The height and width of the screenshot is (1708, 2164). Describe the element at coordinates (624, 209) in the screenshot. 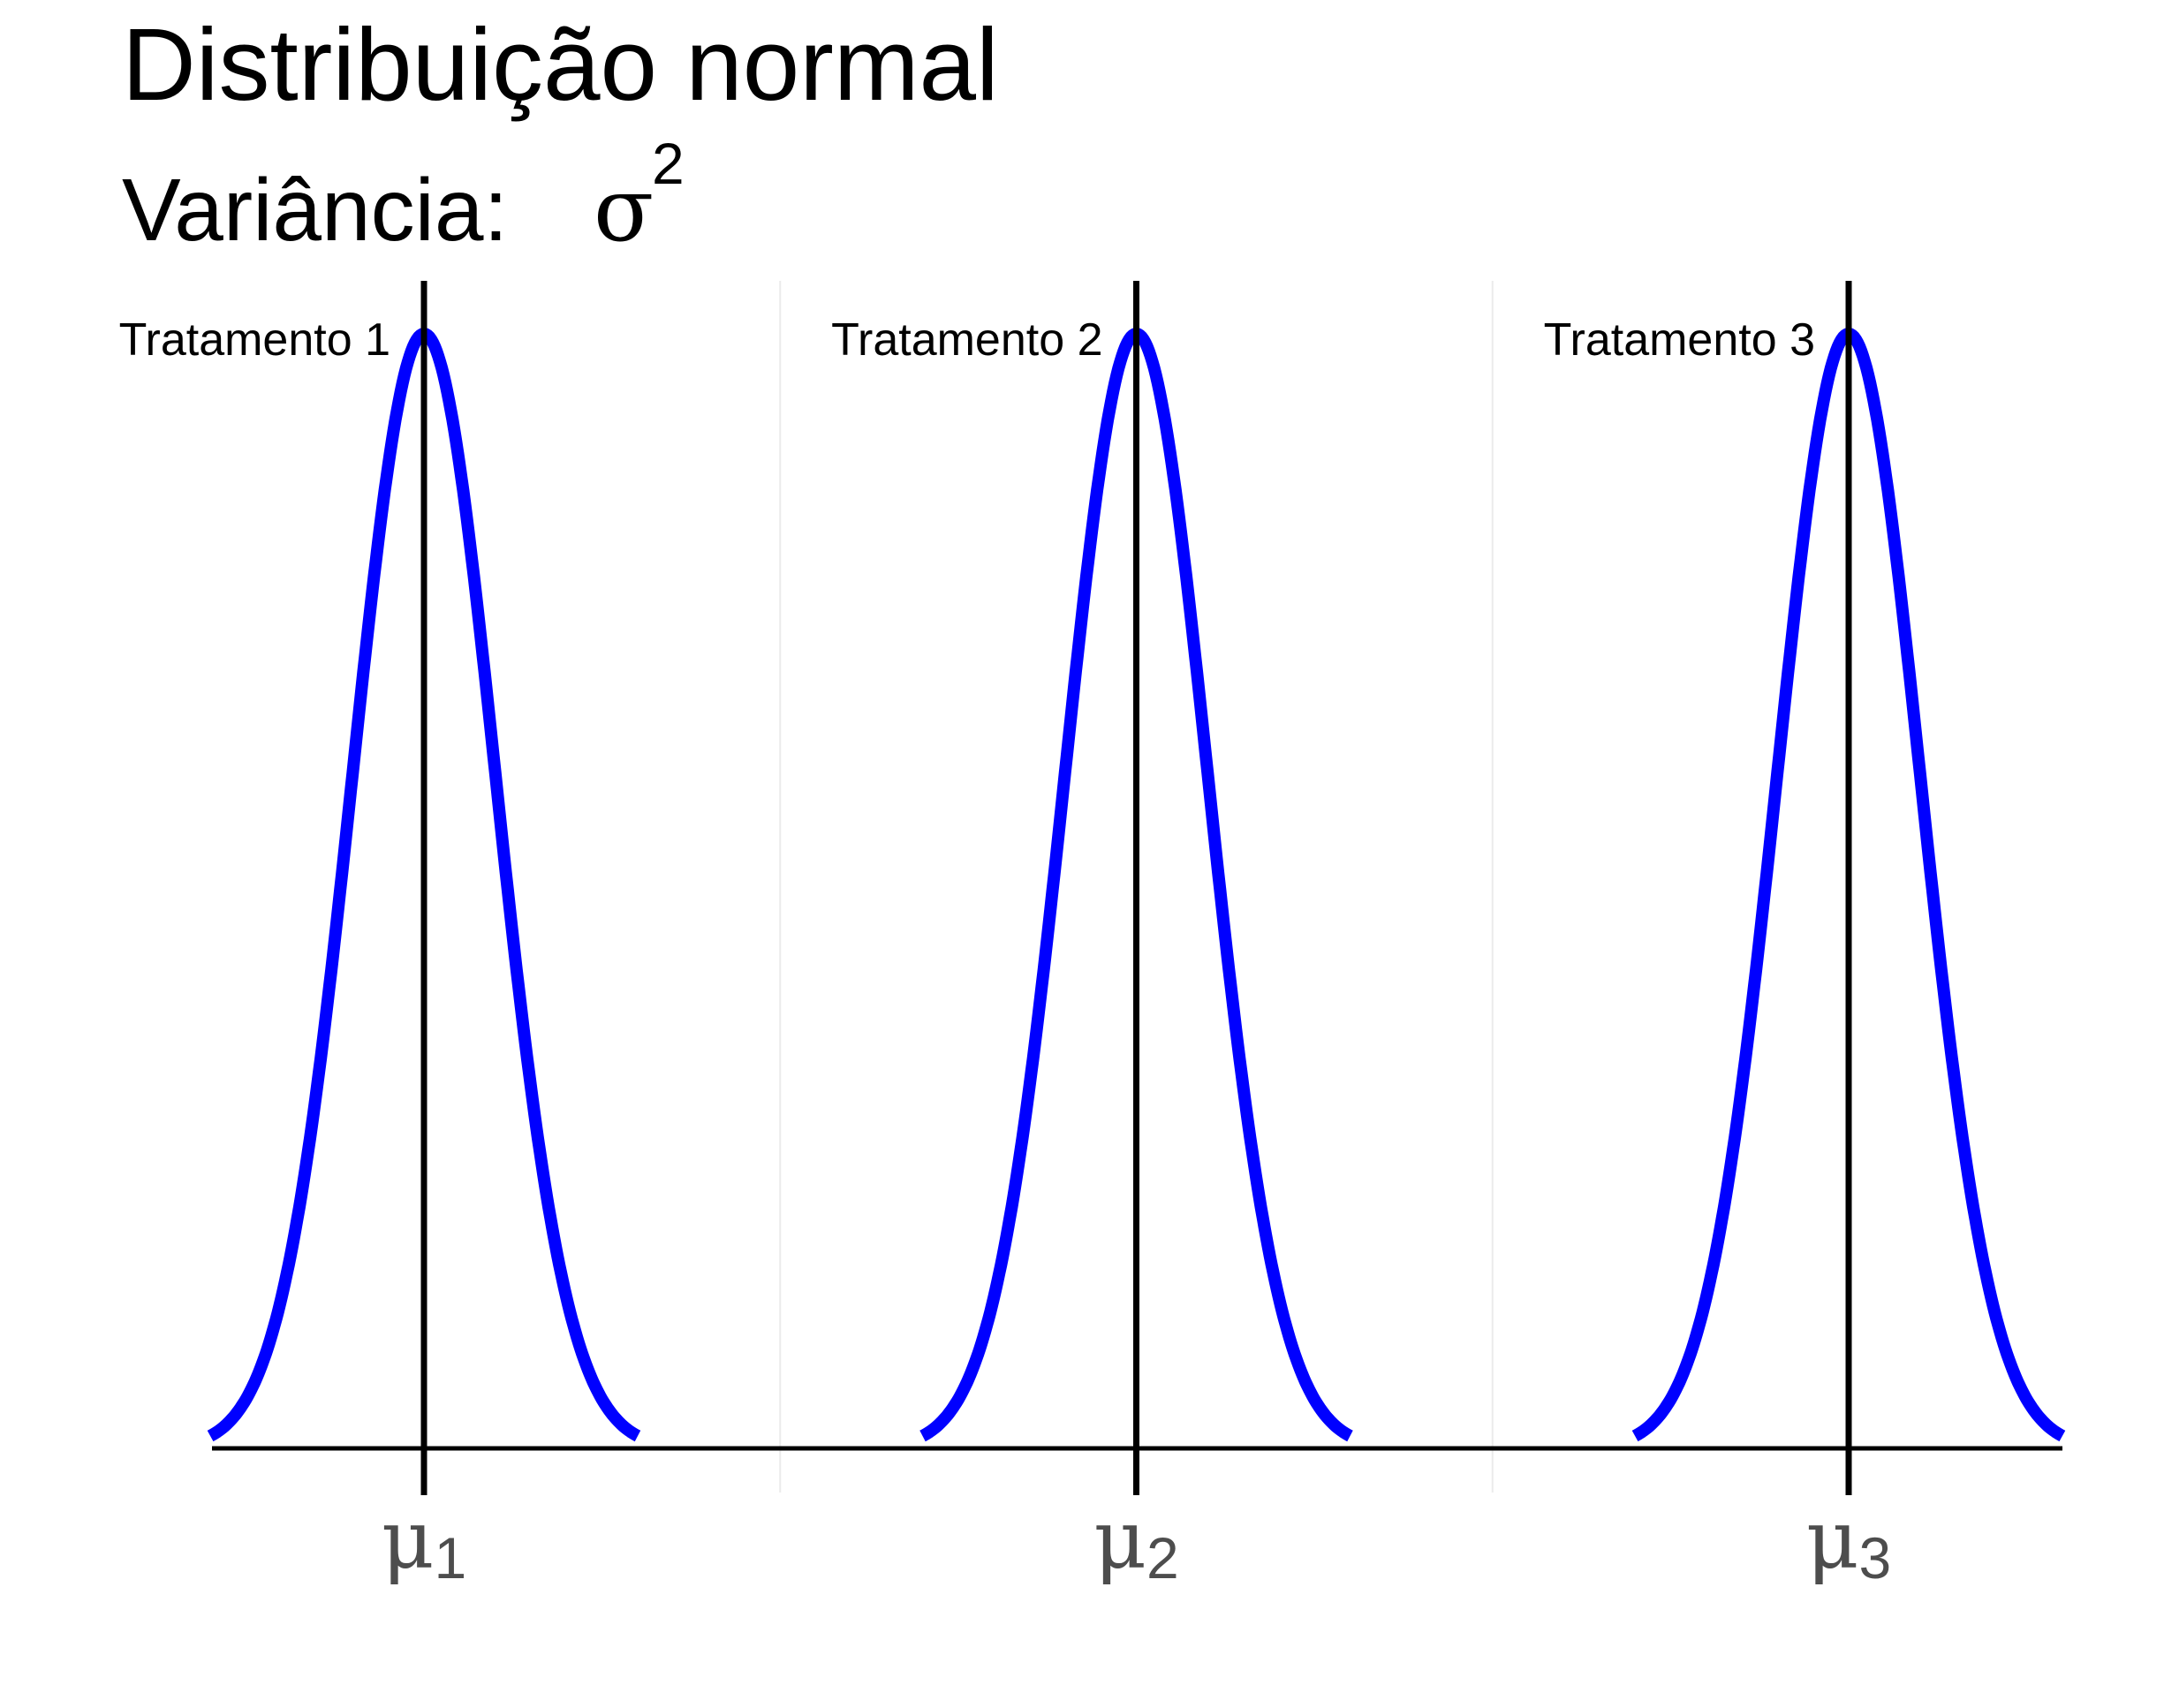

I see `subtitle-sigma: σ` at that location.